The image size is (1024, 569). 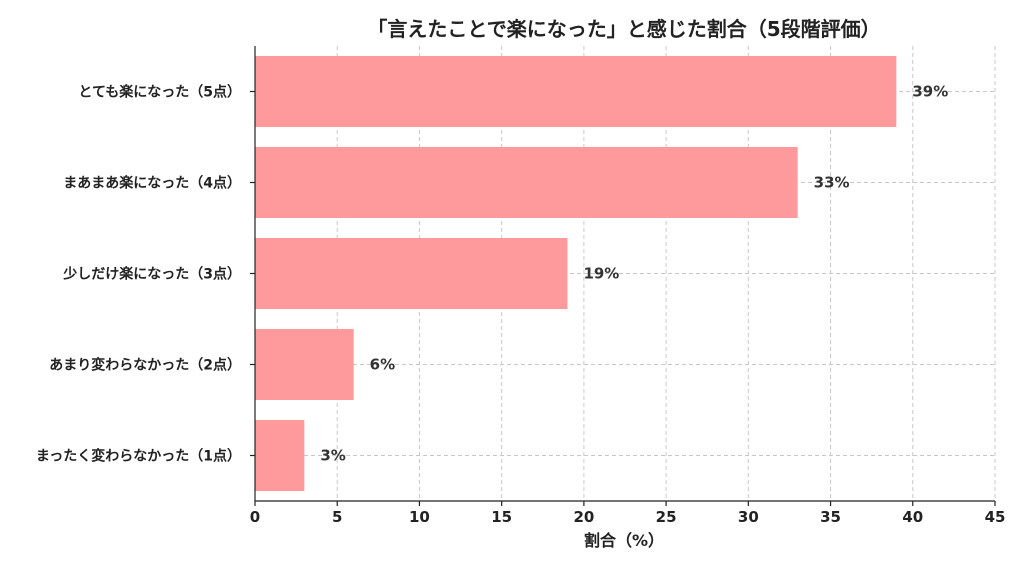 What do you see at coordinates (628, 513) in the screenshot?
I see `x-ticks: 0 5 10 15 20 25 30 35 40 45` at bounding box center [628, 513].